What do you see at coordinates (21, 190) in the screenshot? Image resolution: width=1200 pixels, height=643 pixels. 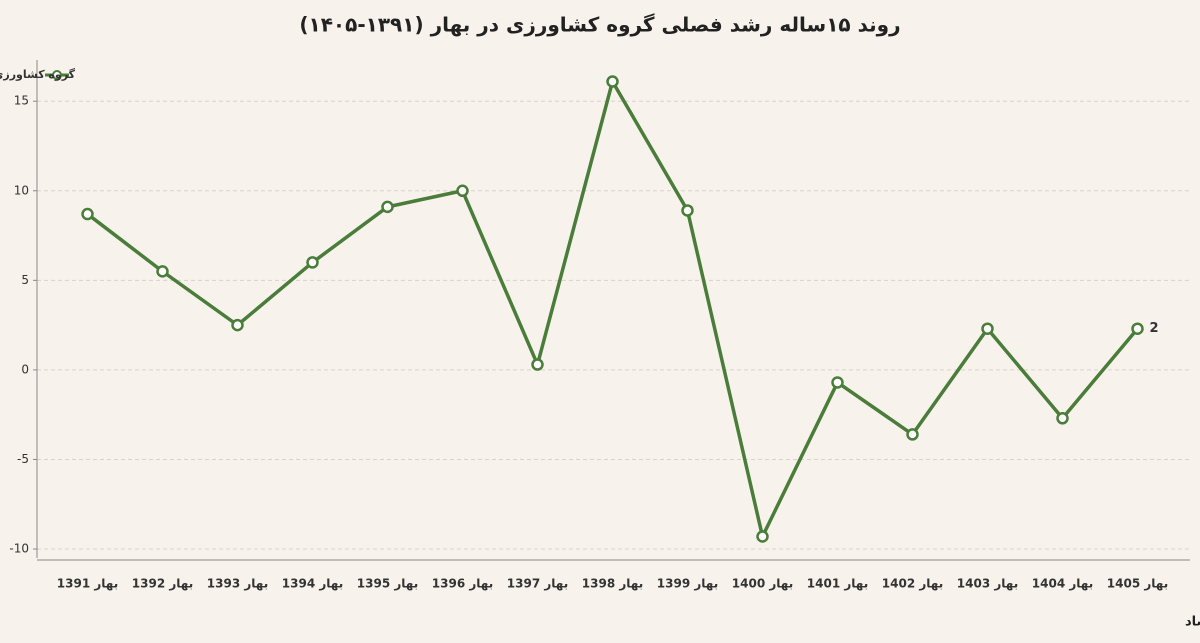 I see `y-tick-label: 10` at bounding box center [21, 190].